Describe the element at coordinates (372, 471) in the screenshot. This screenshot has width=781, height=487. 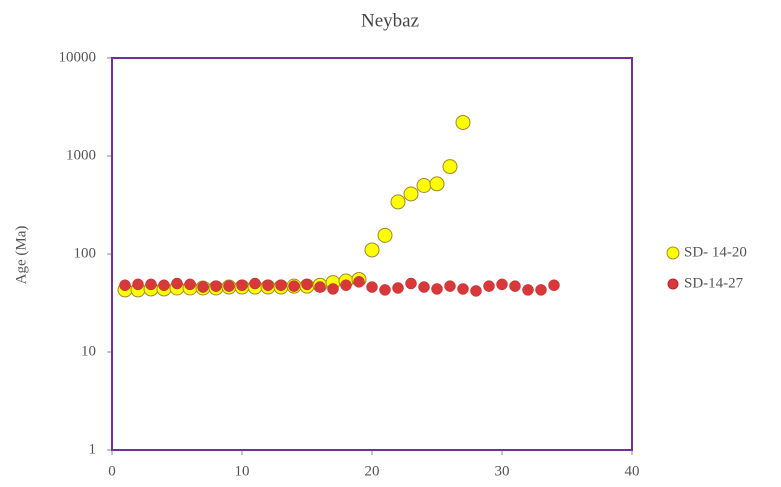
I see `x-tick-label: 20` at that location.